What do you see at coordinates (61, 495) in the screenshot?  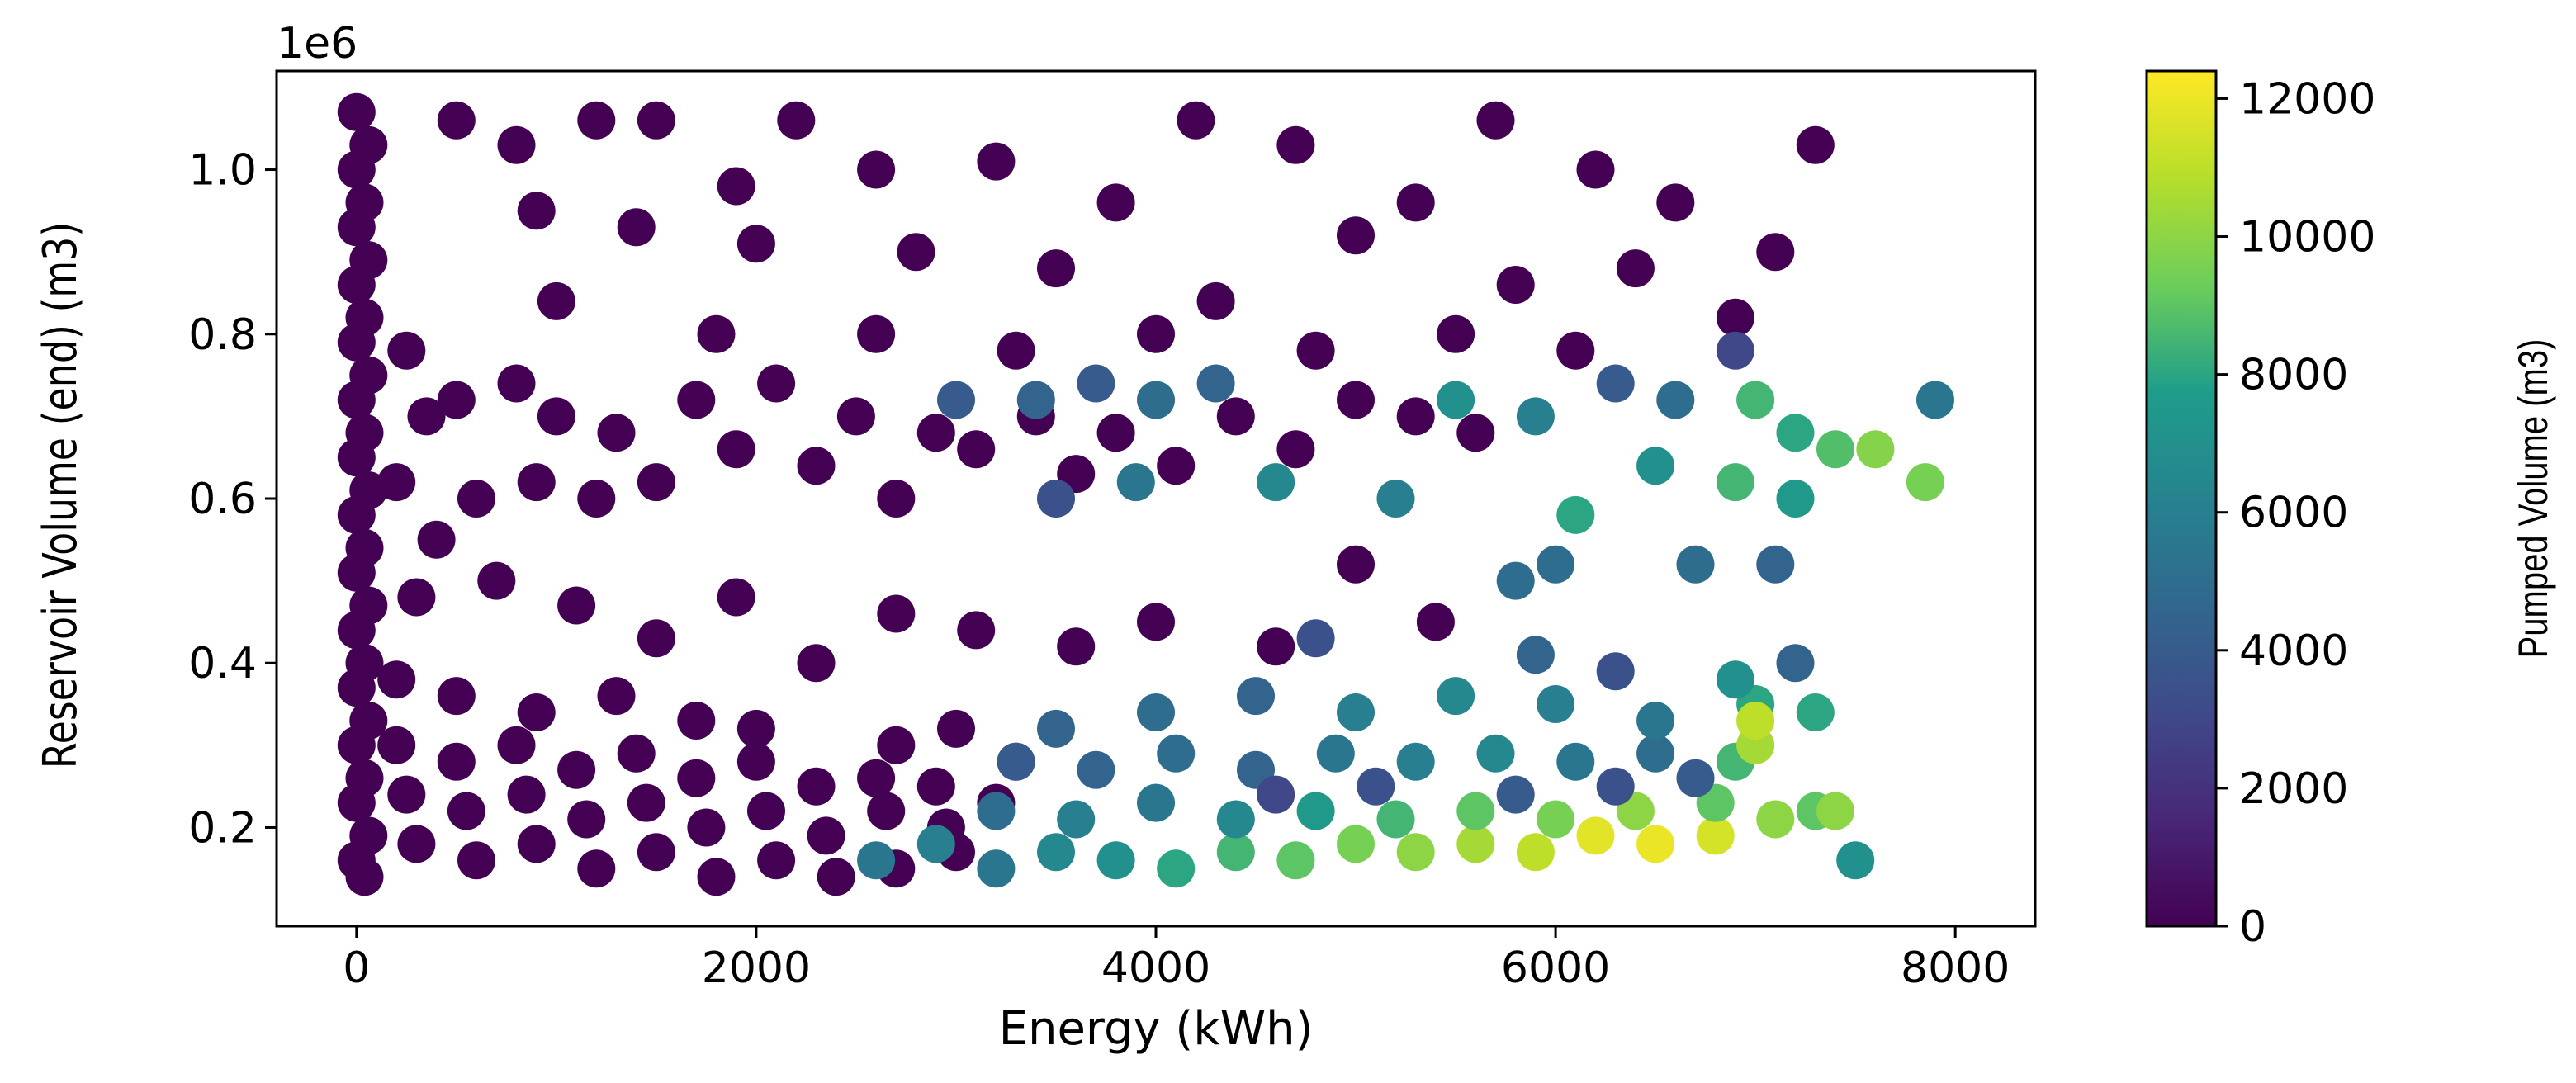 I see `y-axis-title: Reservoir Volume (end) (m3)` at bounding box center [61, 495].